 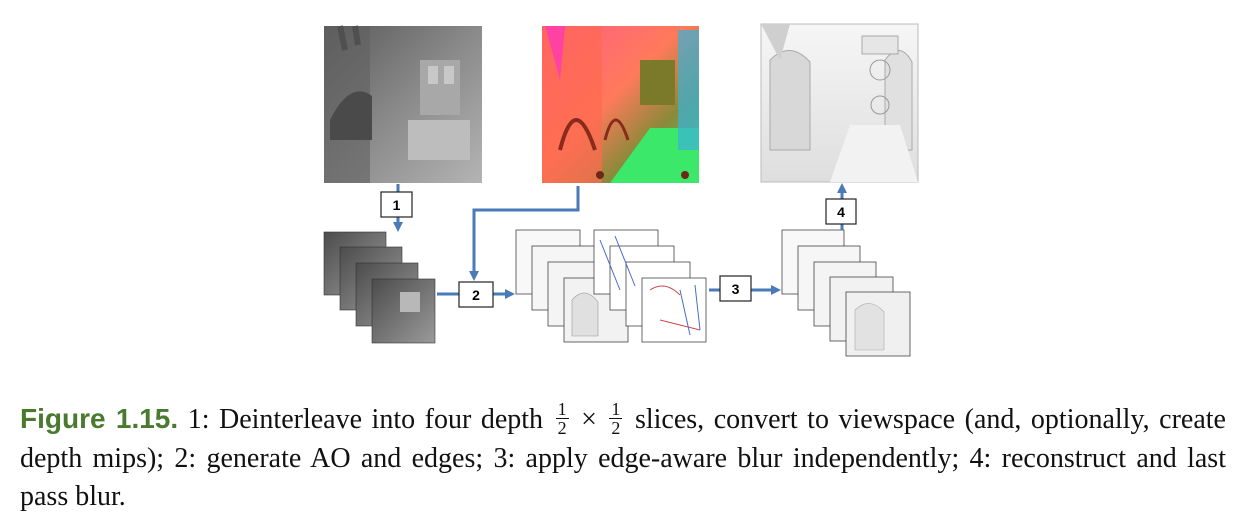 I want to click on step-label-3: 3, so click(x=736, y=289).